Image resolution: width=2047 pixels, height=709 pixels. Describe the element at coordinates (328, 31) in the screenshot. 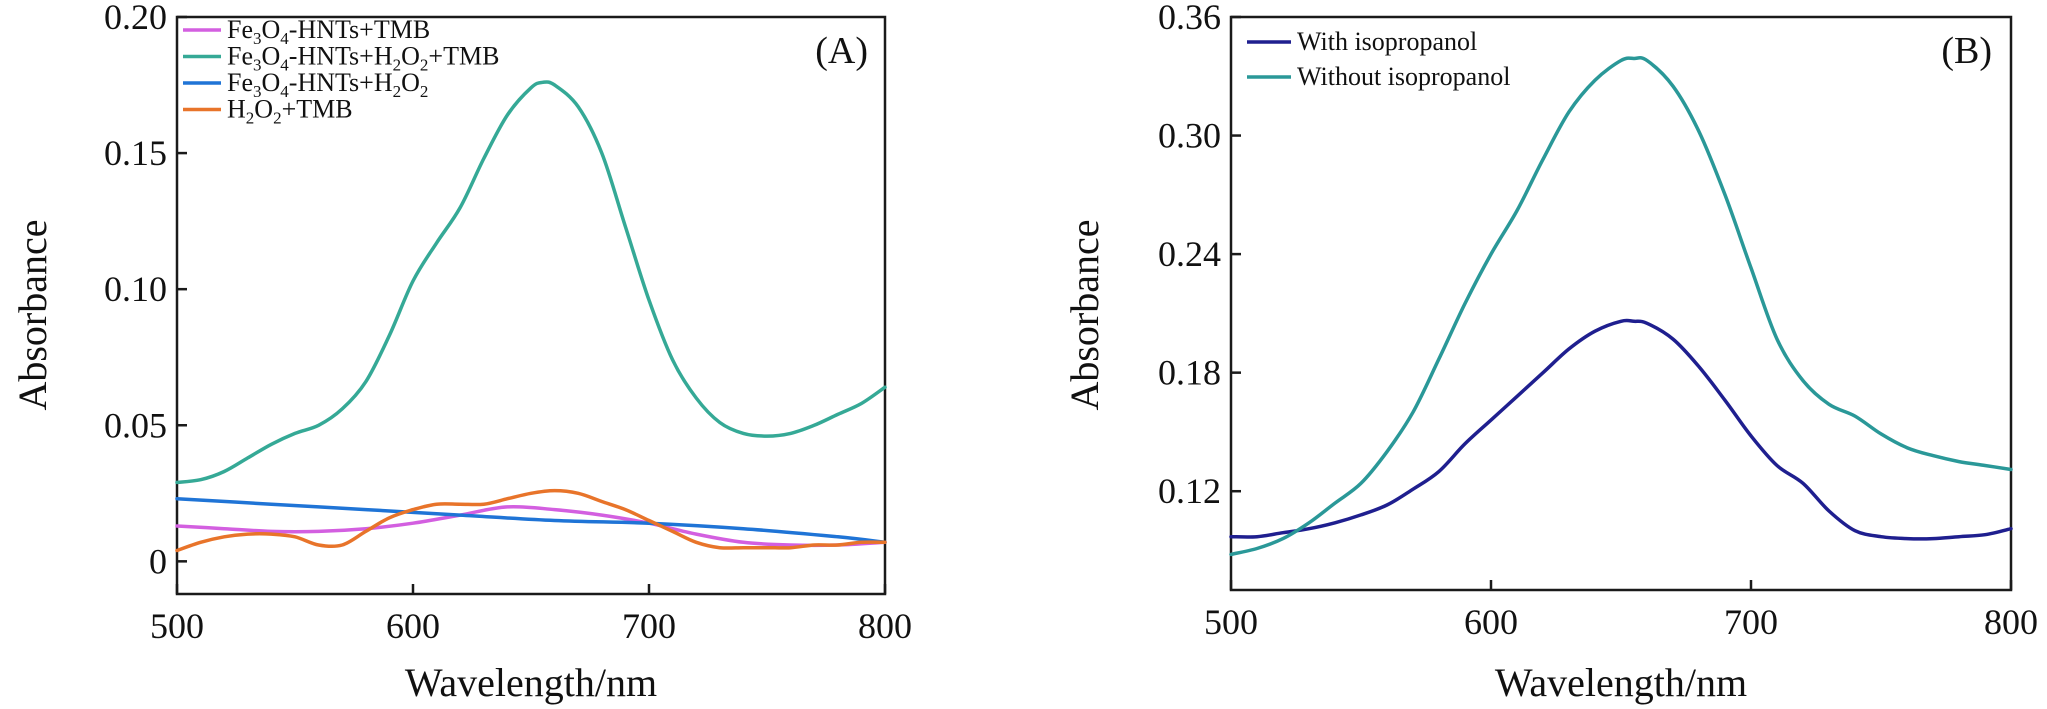

I see `legend-label-a-0: Fe3O4-HNTs+TMB` at that location.